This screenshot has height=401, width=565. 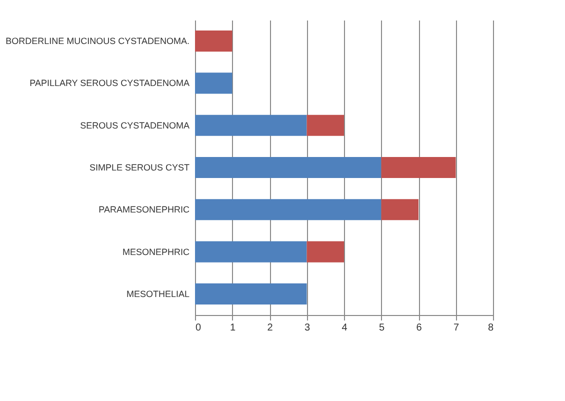 I want to click on x-tick-label: 8, so click(x=491, y=328).